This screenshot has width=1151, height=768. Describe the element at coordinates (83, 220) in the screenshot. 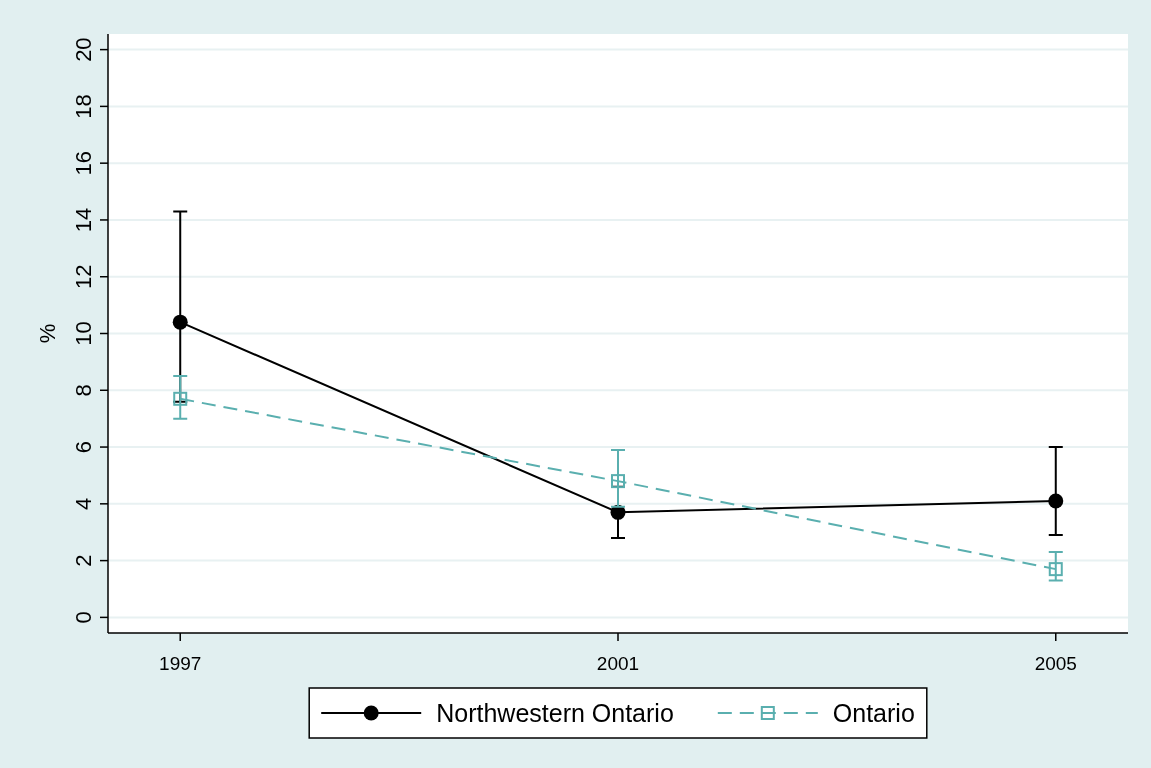

I see `y-tick-label: 14` at that location.